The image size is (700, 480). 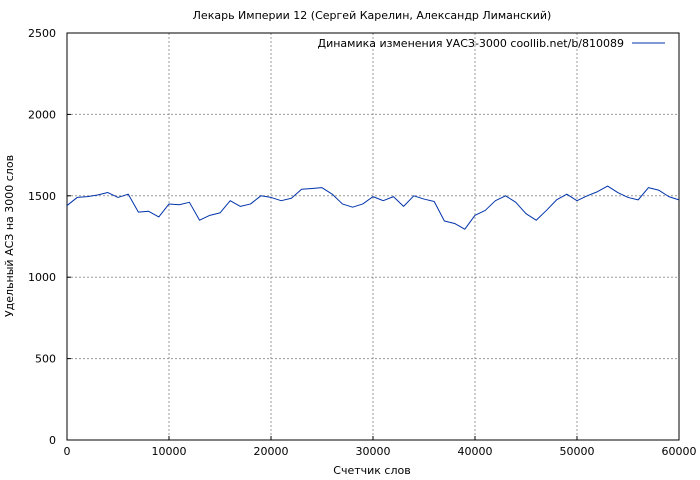 What do you see at coordinates (42, 33) in the screenshot?
I see `y-tick-label: 2500` at bounding box center [42, 33].